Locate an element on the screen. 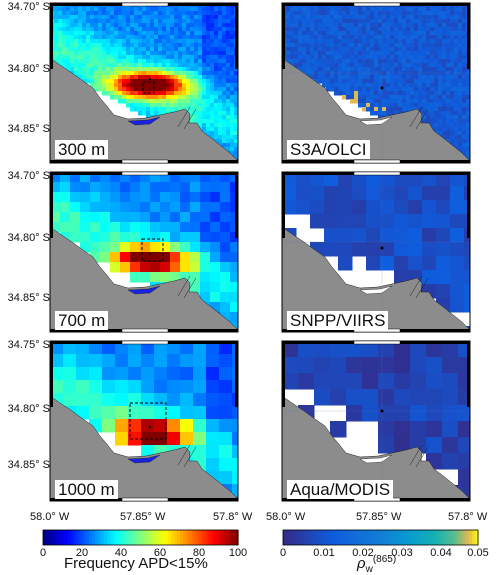  frame-bar is located at coordinates (283, 36).